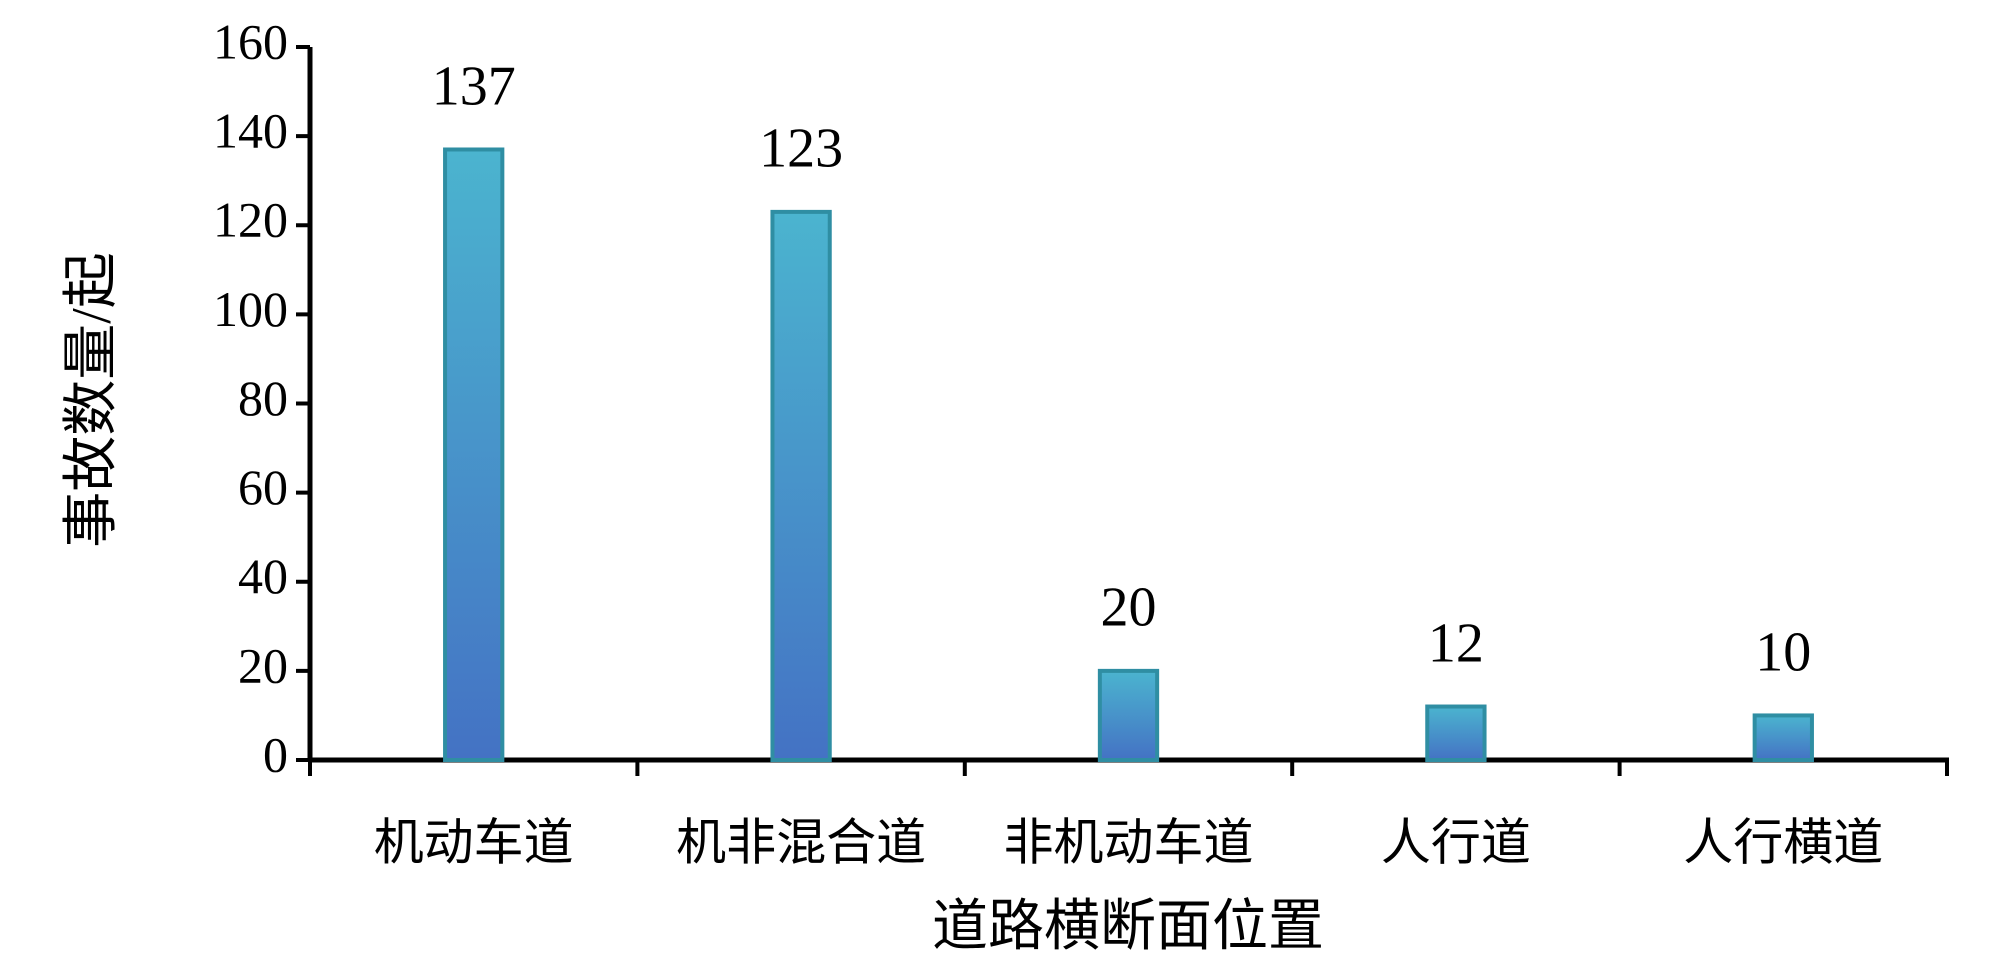 The height and width of the screenshot is (976, 1999). I want to click on y-tick-label: 160, so click(250, 41).